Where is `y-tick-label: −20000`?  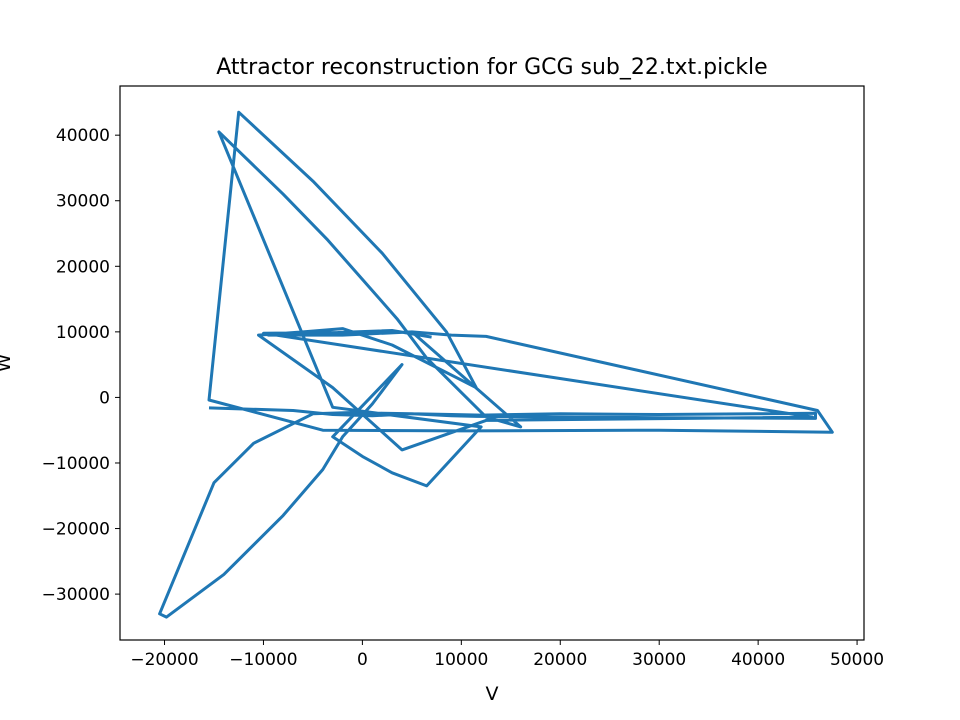 y-tick-label: −20000 is located at coordinates (76, 530).